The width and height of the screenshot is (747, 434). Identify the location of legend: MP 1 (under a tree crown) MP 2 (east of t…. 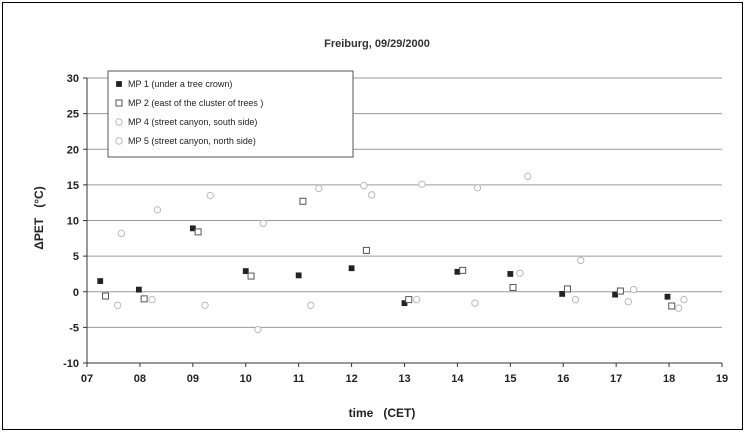
(230, 114).